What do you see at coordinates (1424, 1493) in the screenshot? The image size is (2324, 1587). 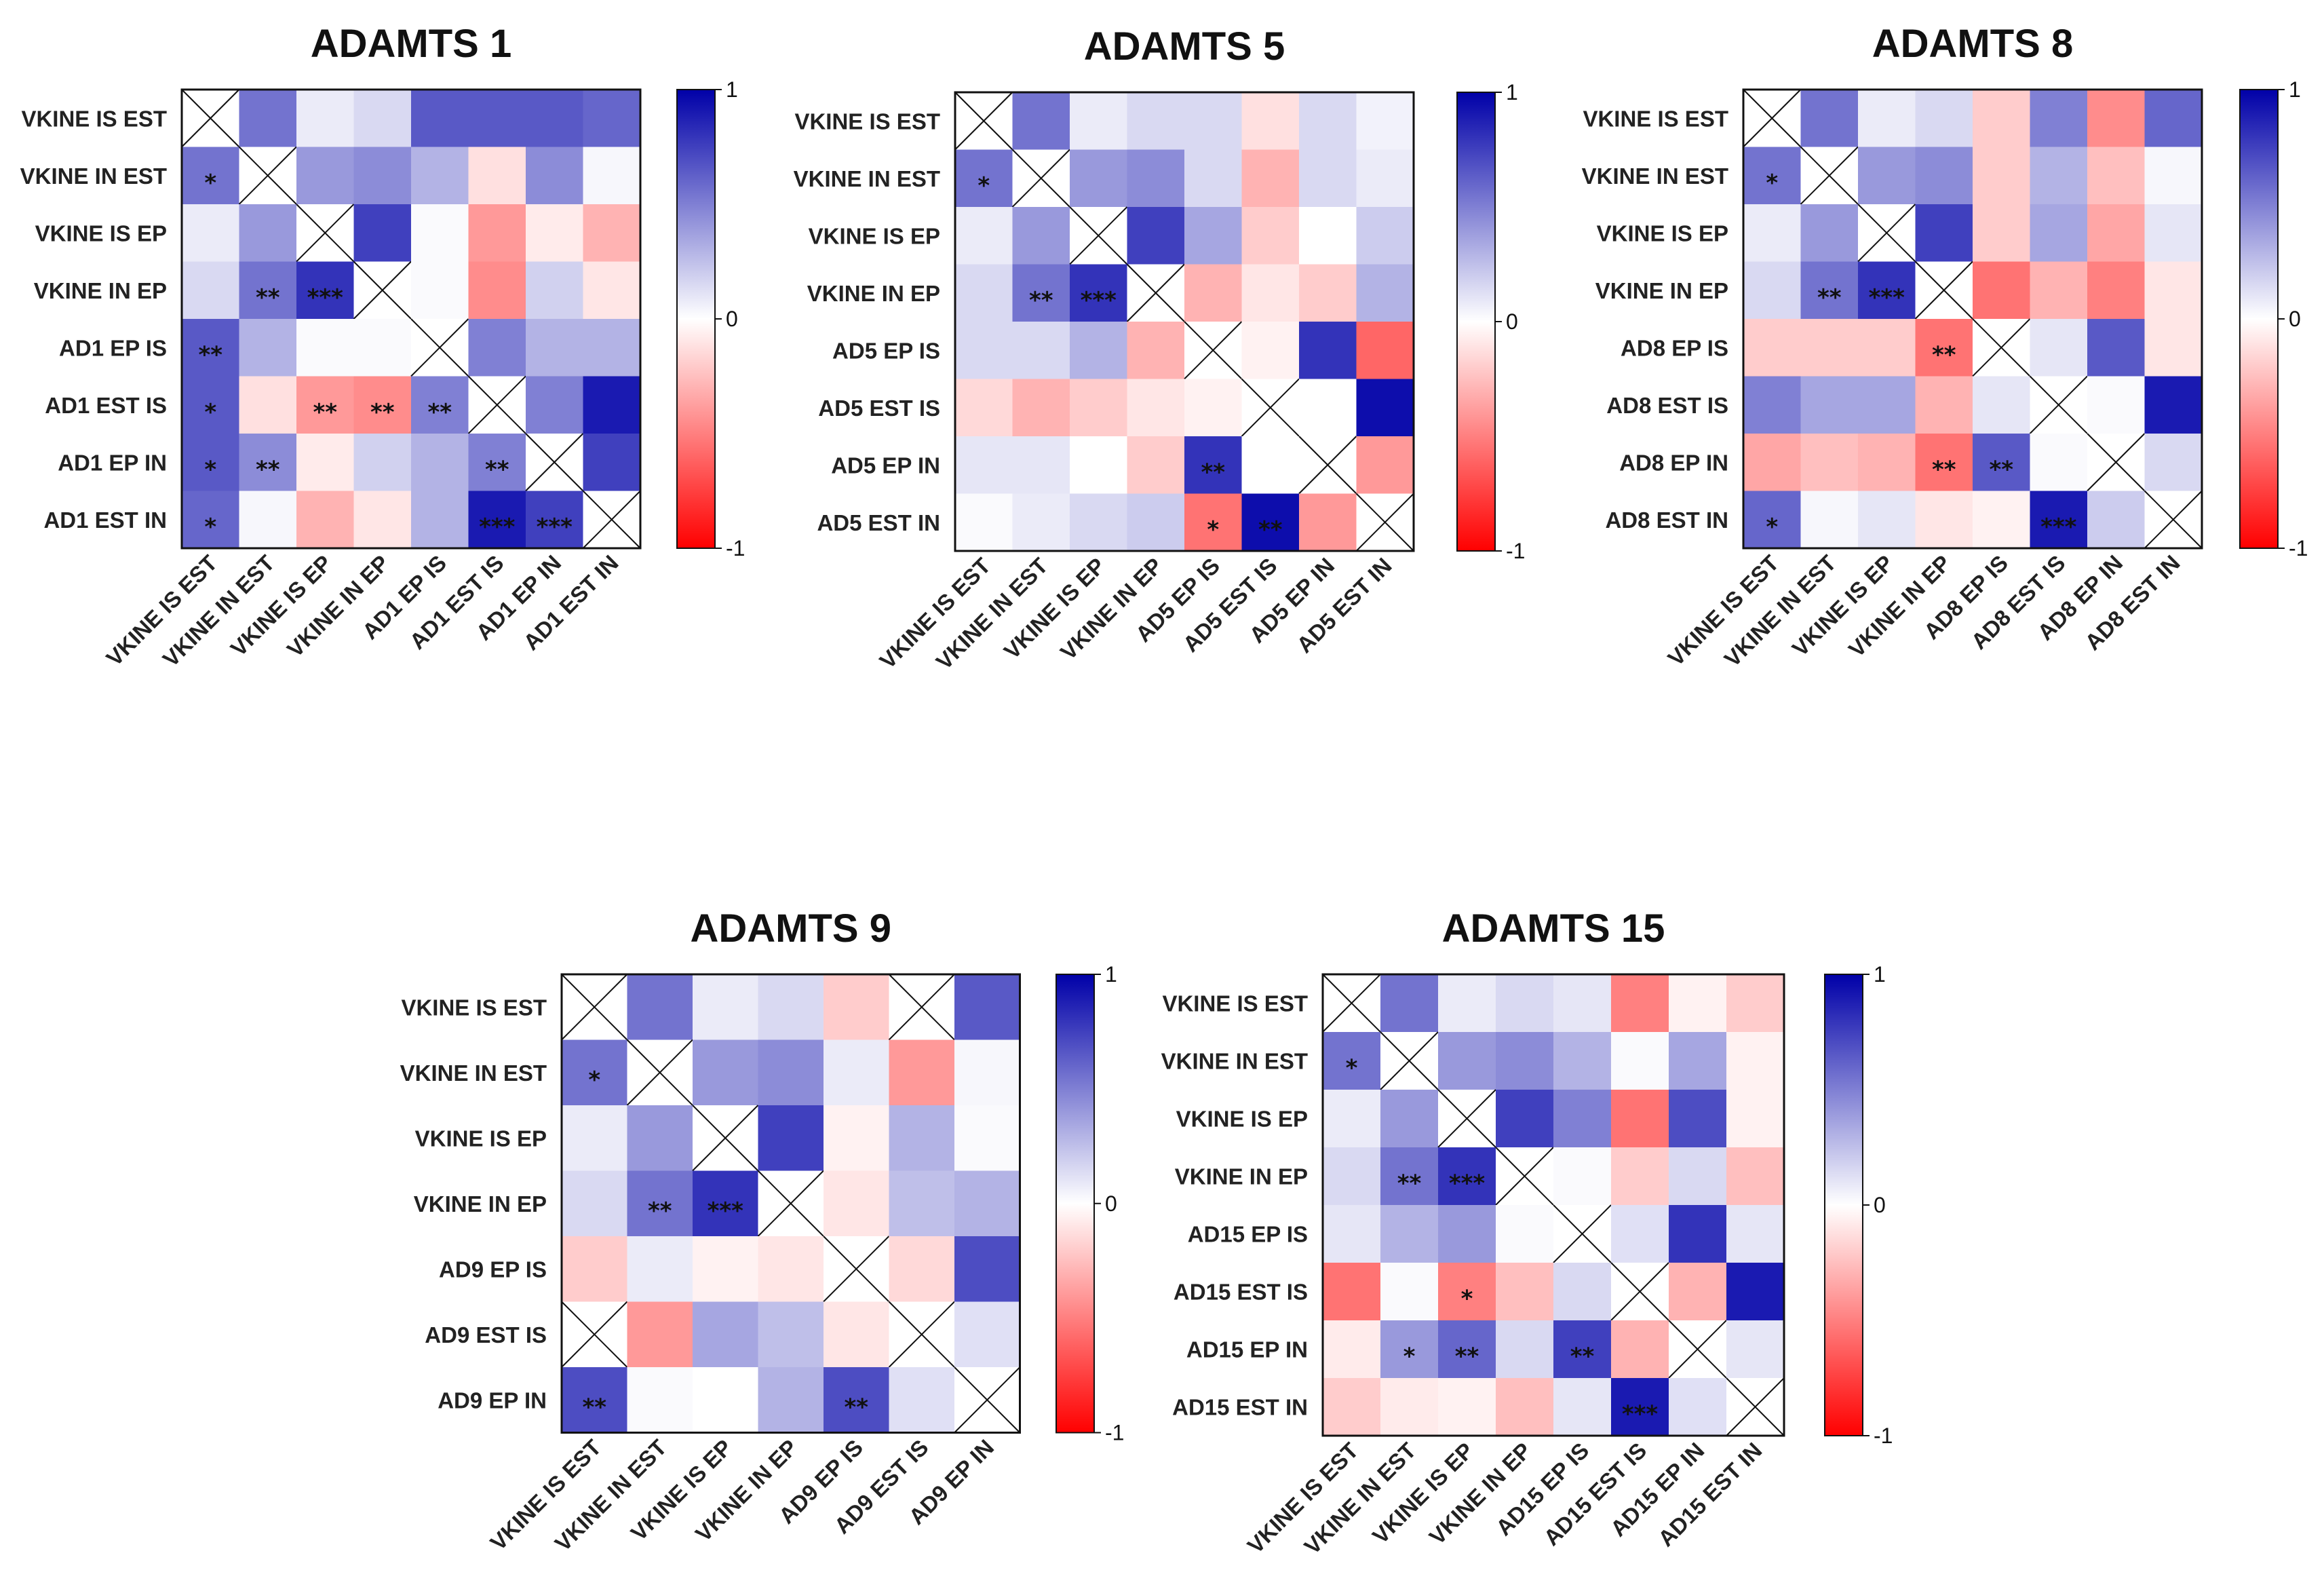 I see `column-label: VKINE IS EP` at bounding box center [1424, 1493].